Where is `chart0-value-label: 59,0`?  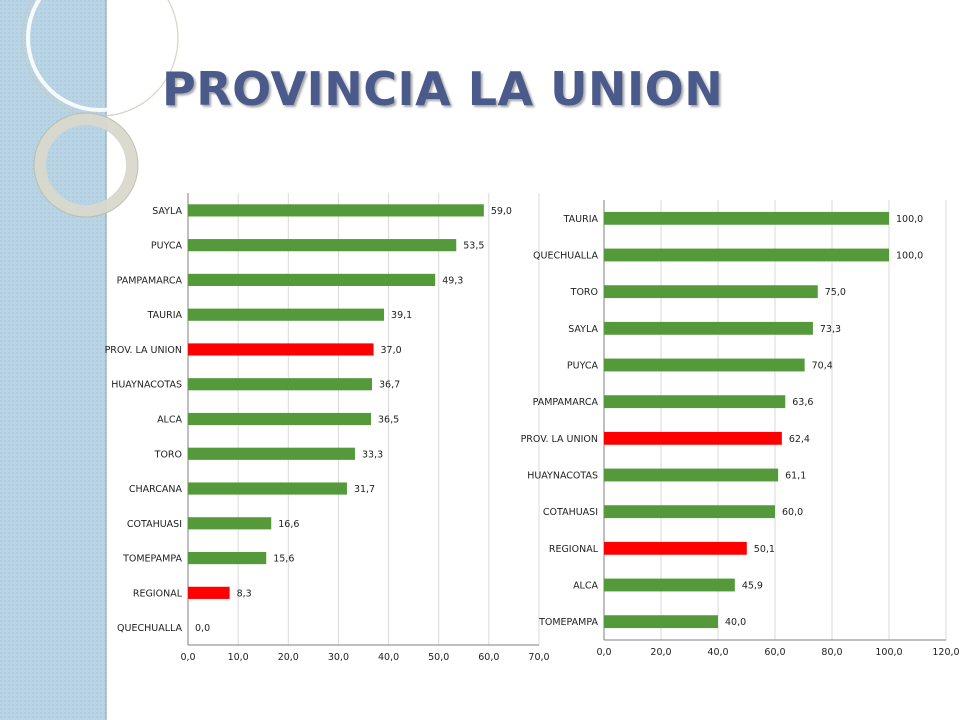 chart0-value-label: 59,0 is located at coordinates (501, 211).